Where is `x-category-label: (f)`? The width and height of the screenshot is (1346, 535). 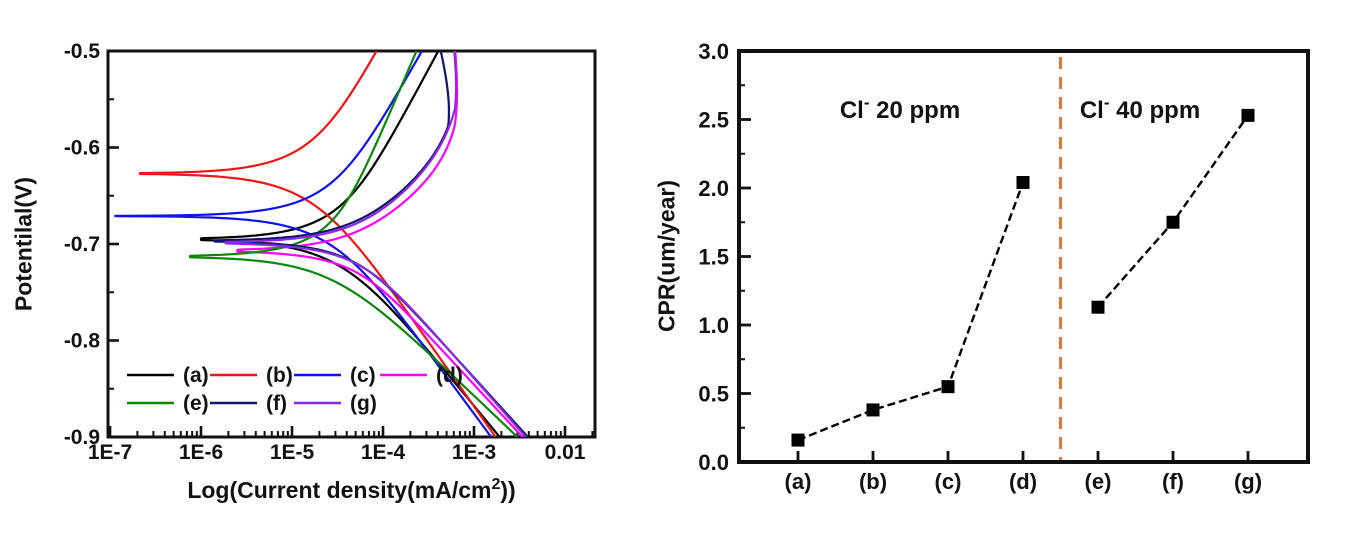 x-category-label: (f) is located at coordinates (1173, 481).